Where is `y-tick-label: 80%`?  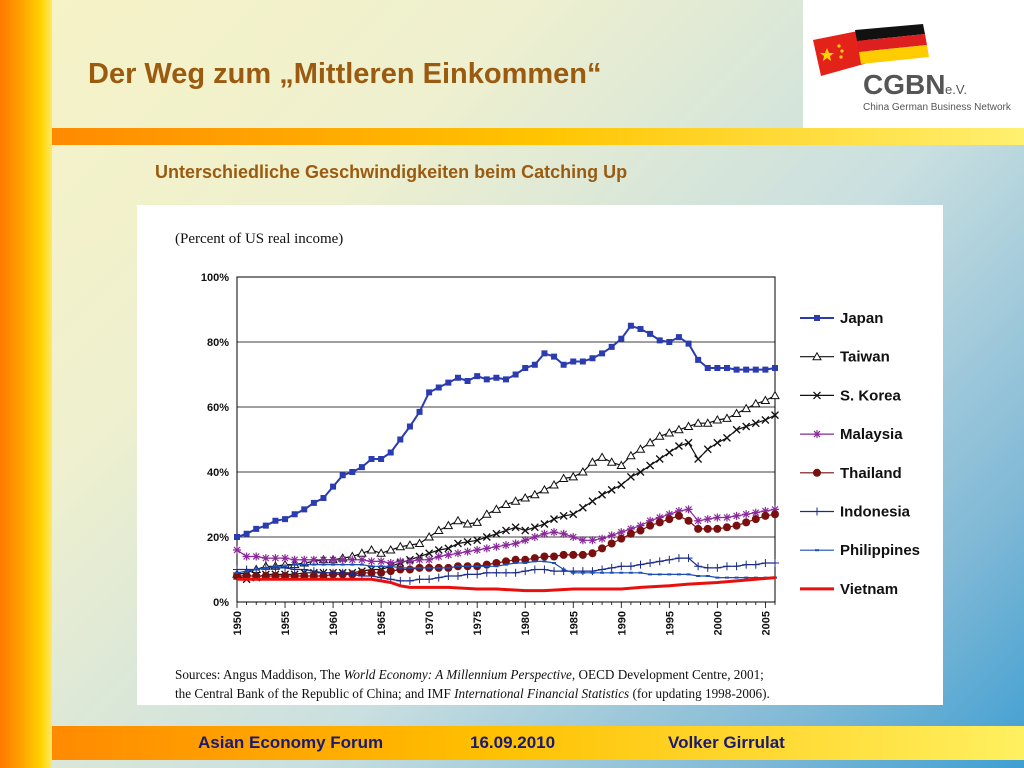 y-tick-label: 80% is located at coordinates (218, 343).